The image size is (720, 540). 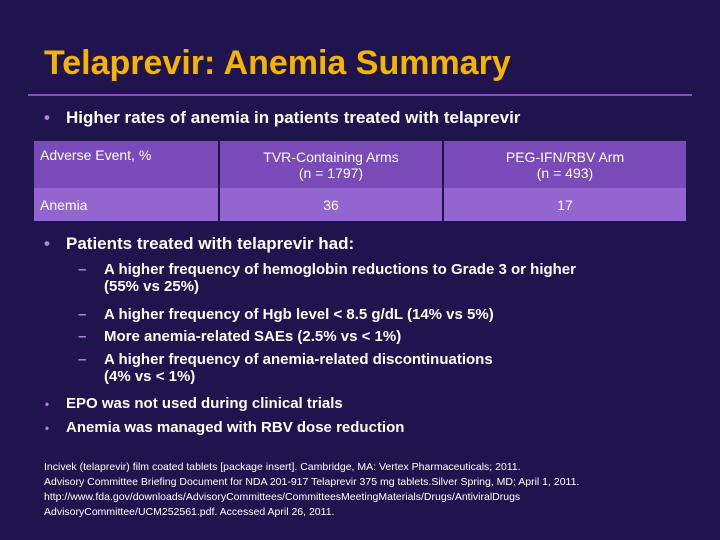 I want to click on cell-event: Anemia, so click(x=126, y=204).